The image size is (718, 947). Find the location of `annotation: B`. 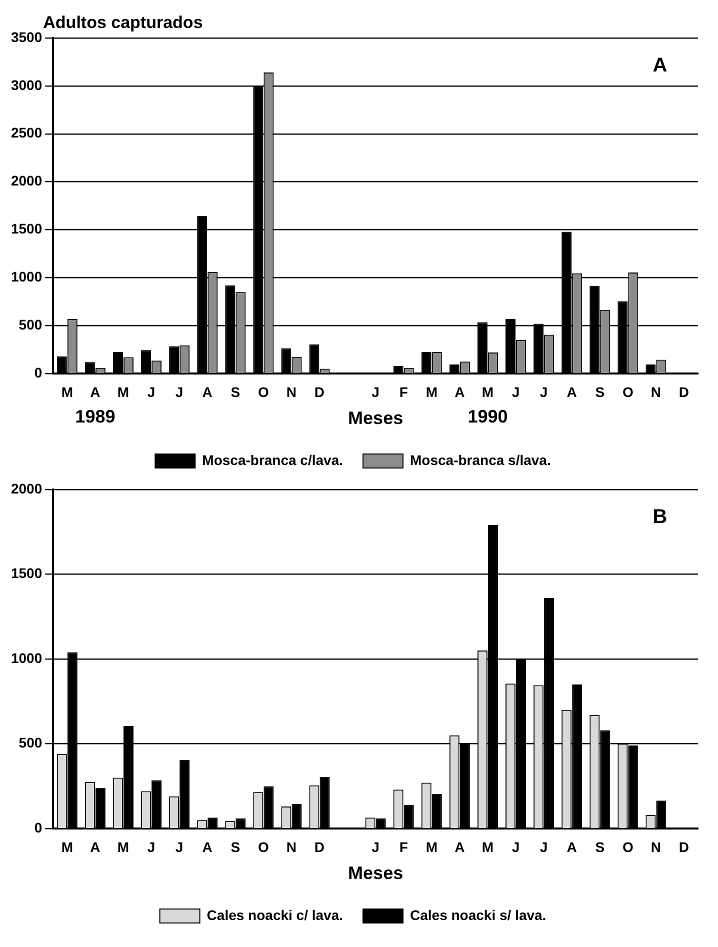

annotation: B is located at coordinates (660, 517).